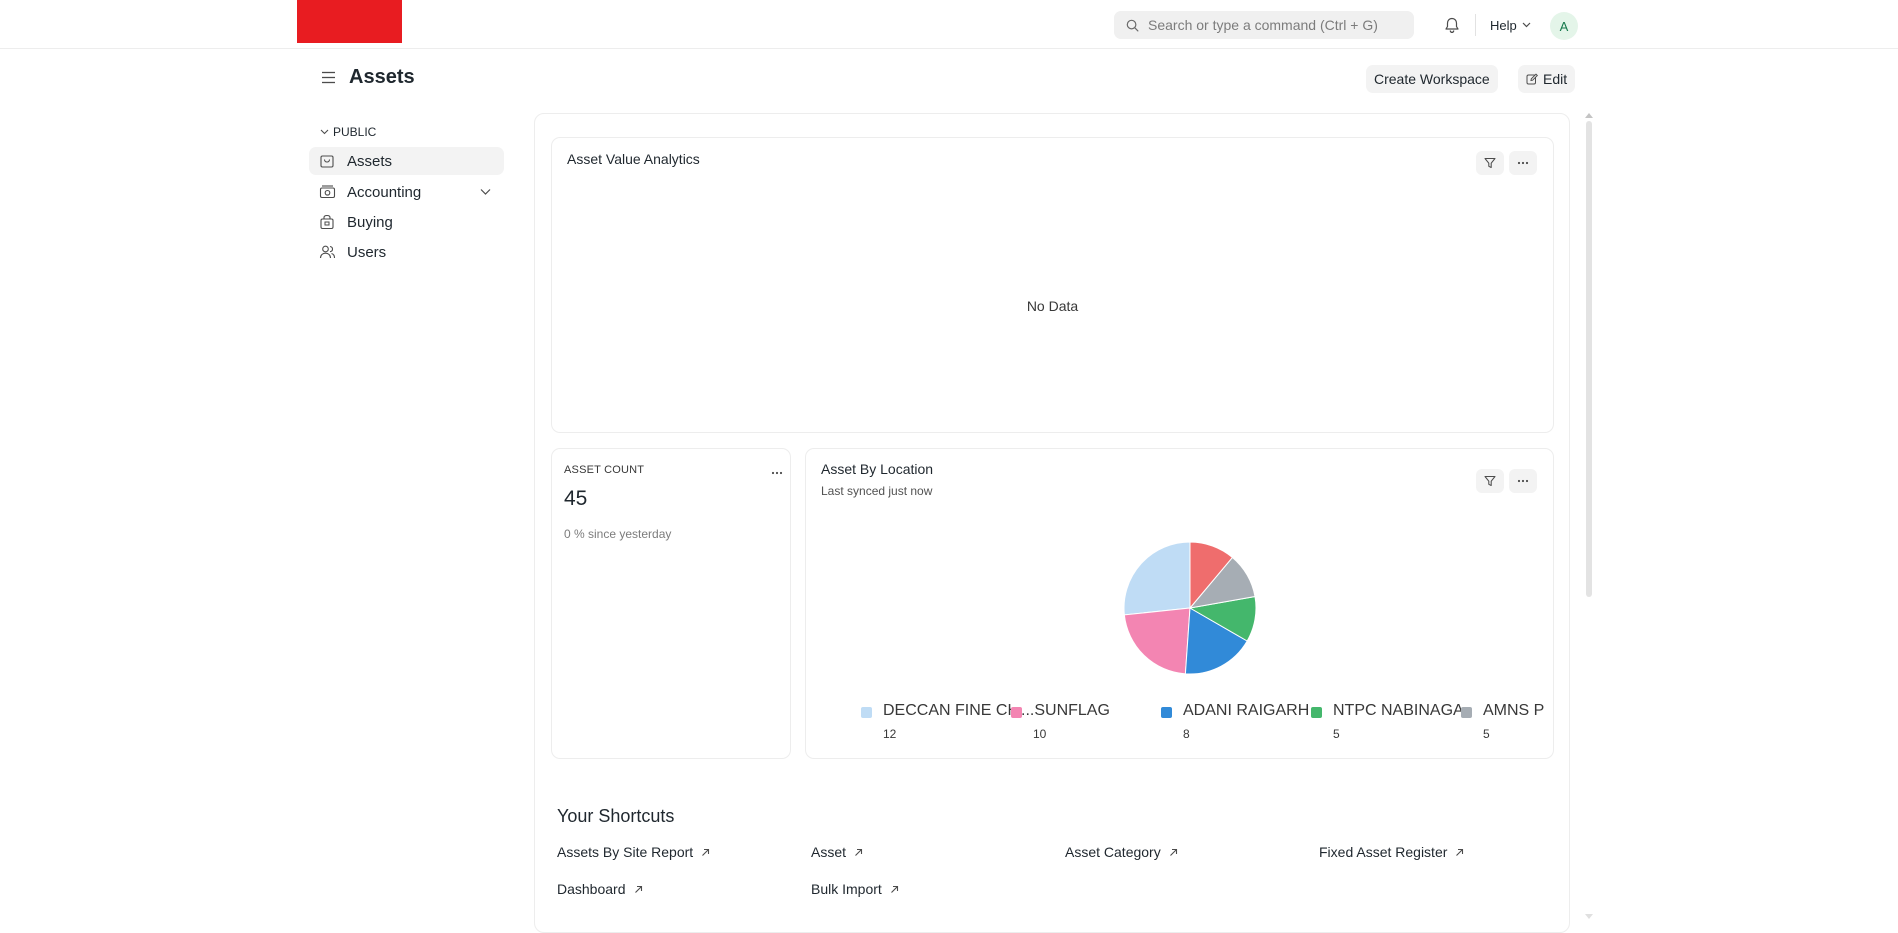  I want to click on avatar-initial: A, so click(1564, 26).